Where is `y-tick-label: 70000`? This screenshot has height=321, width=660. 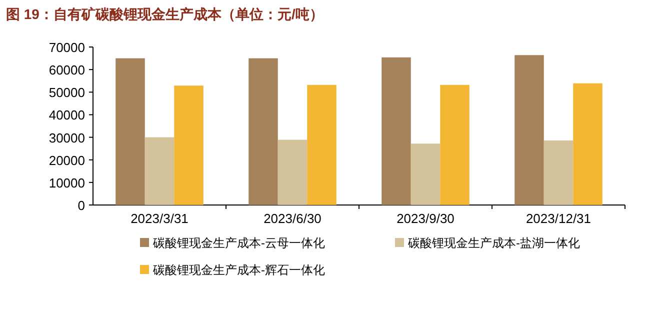
y-tick-label: 70000 is located at coordinates (66, 47).